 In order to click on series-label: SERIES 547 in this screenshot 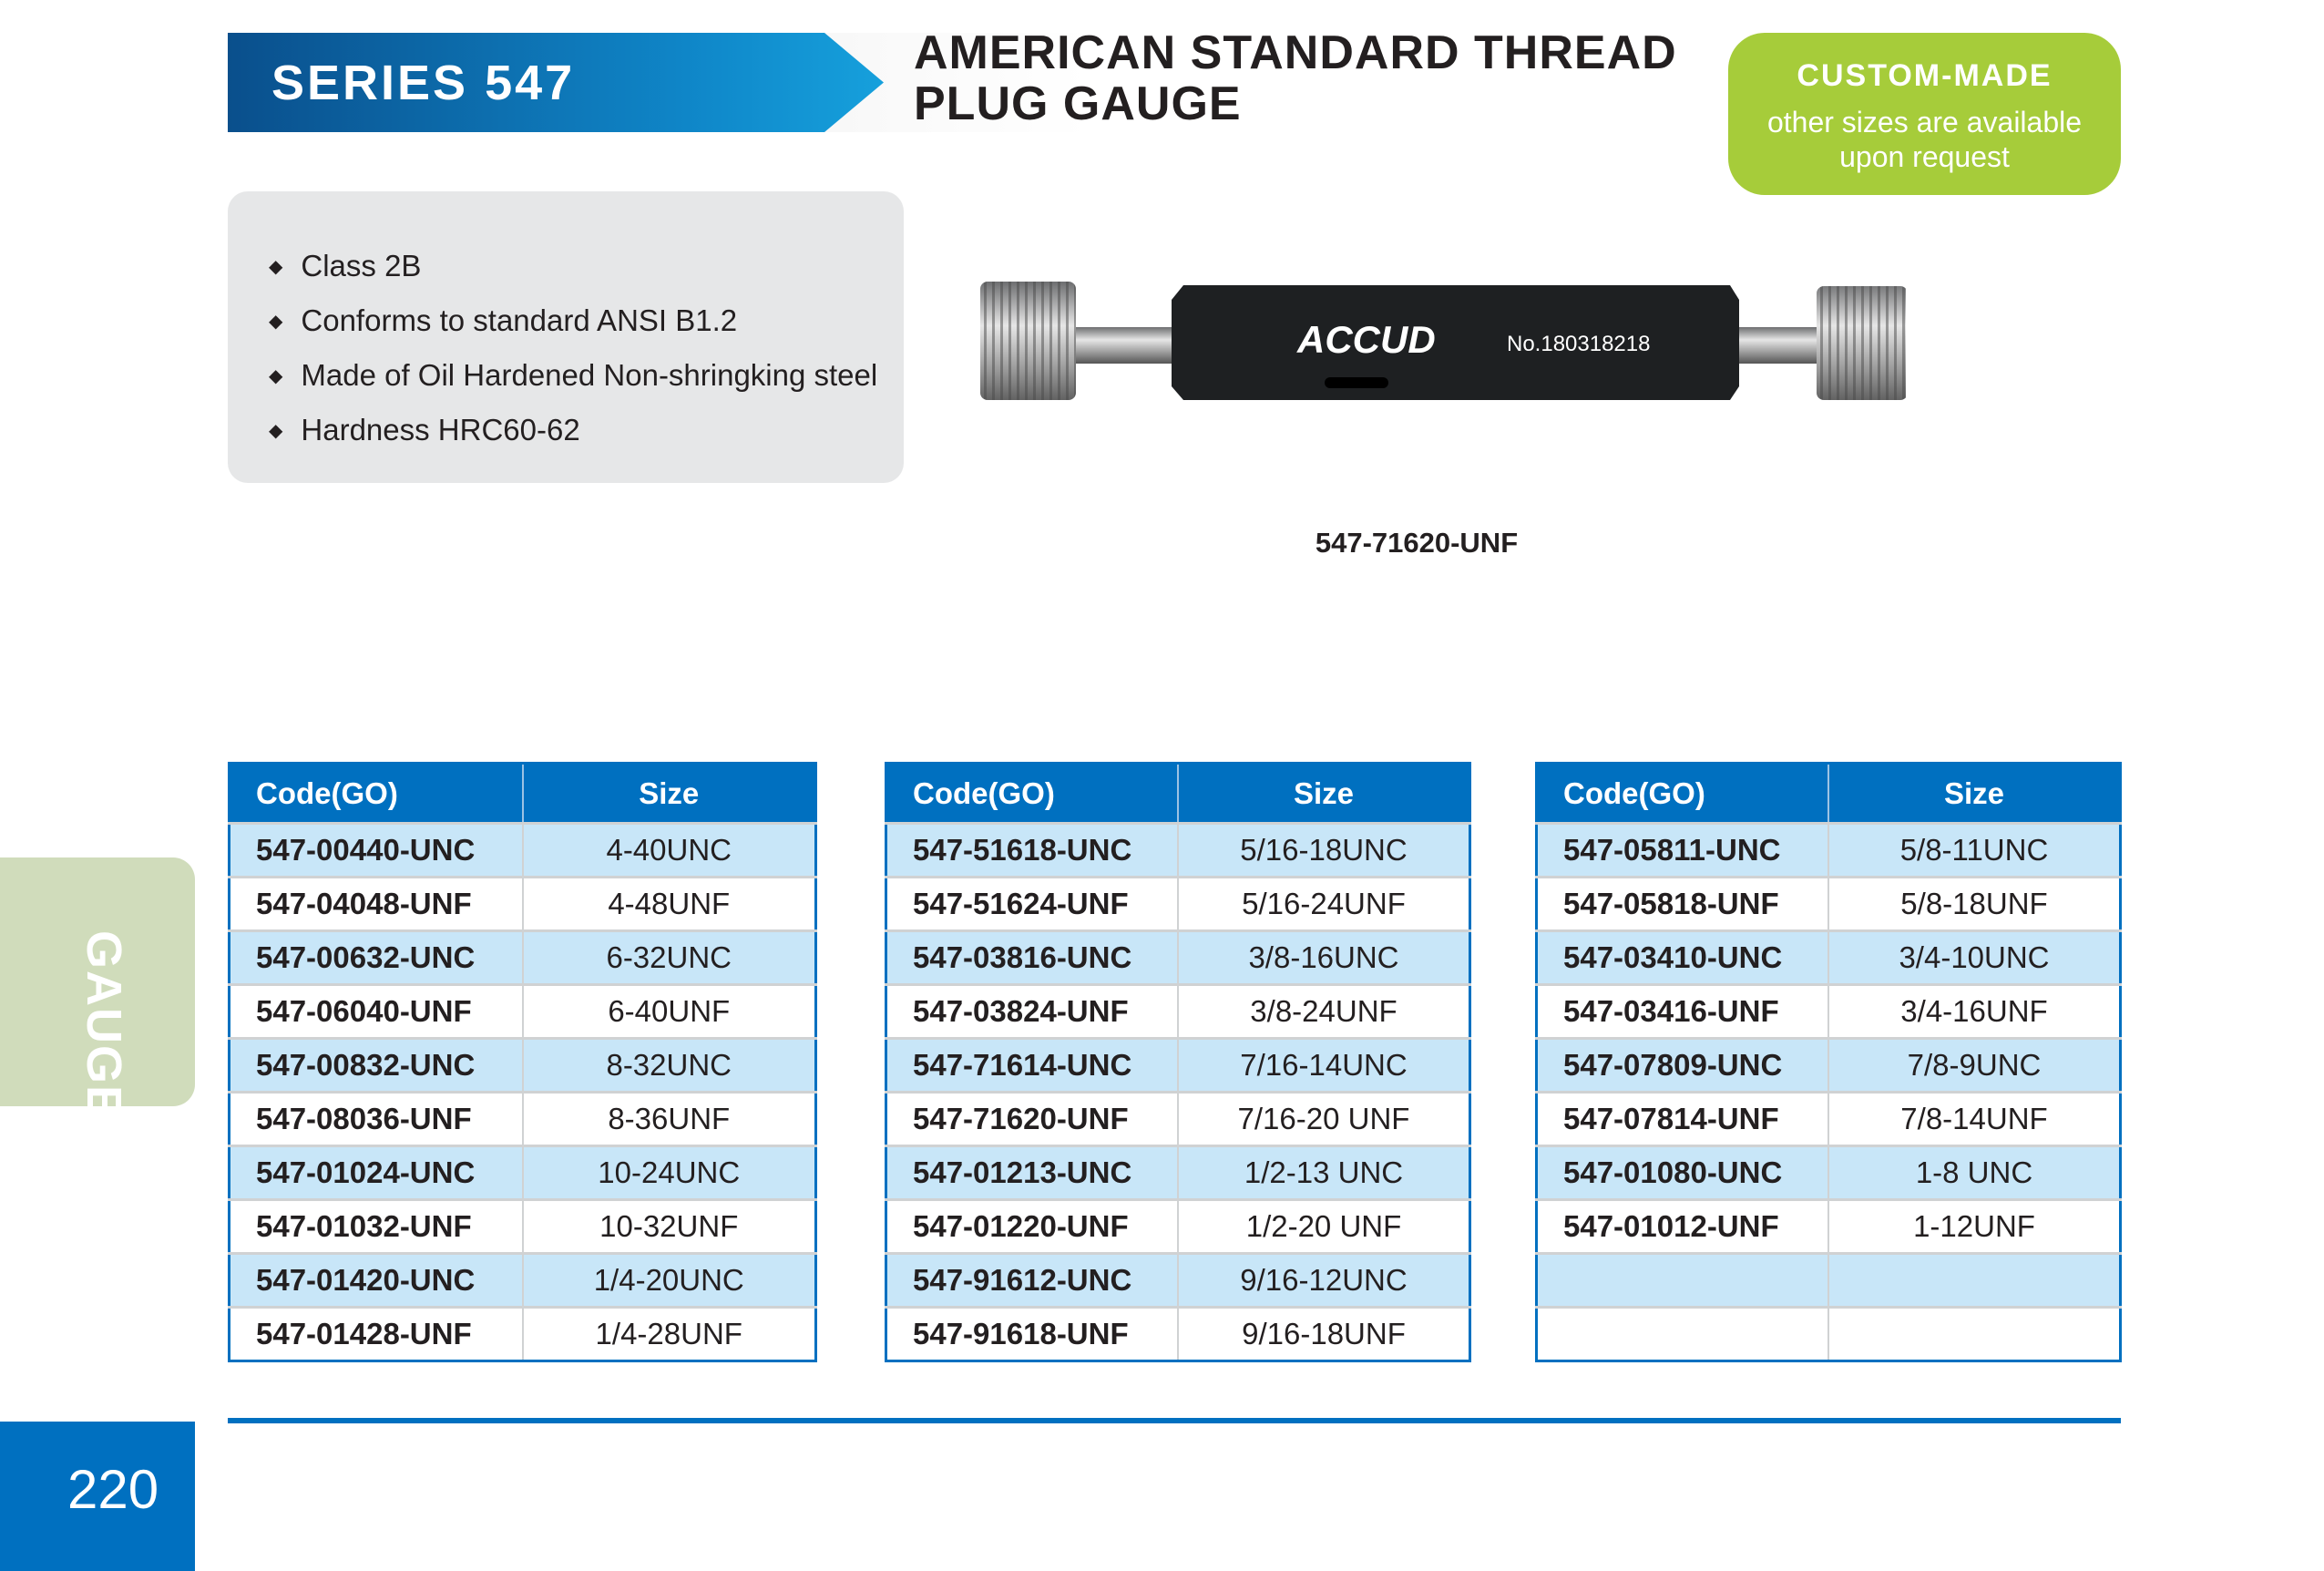, I will do `click(556, 82)`.